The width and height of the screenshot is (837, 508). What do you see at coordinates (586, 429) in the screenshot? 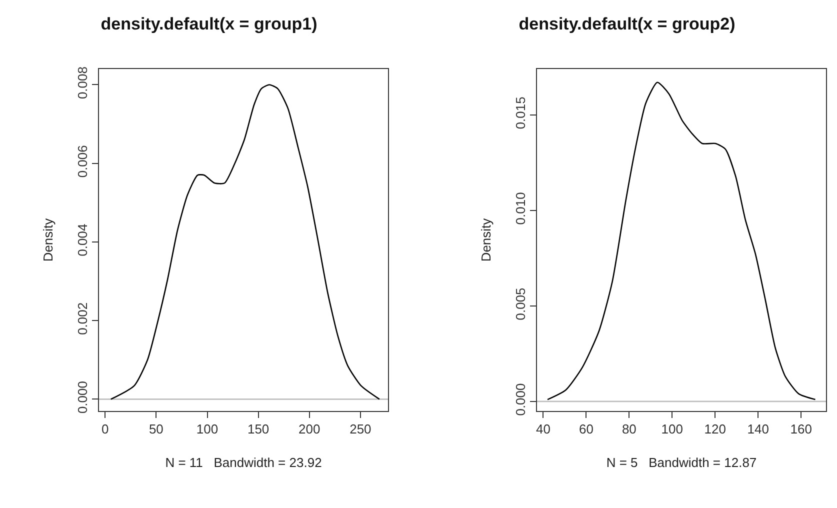
I see `x-tick-label: 60` at bounding box center [586, 429].